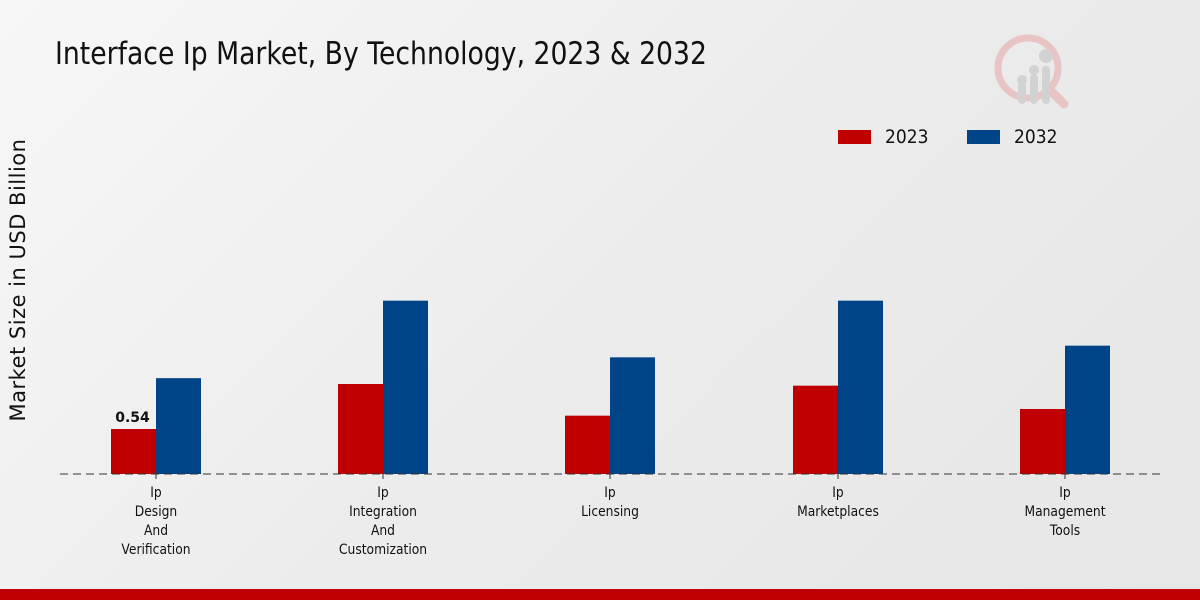 Image resolution: width=1200 pixels, height=600 pixels. Describe the element at coordinates (838, 502) in the screenshot. I see `x-tick-label: Ip Marketplaces` at that location.